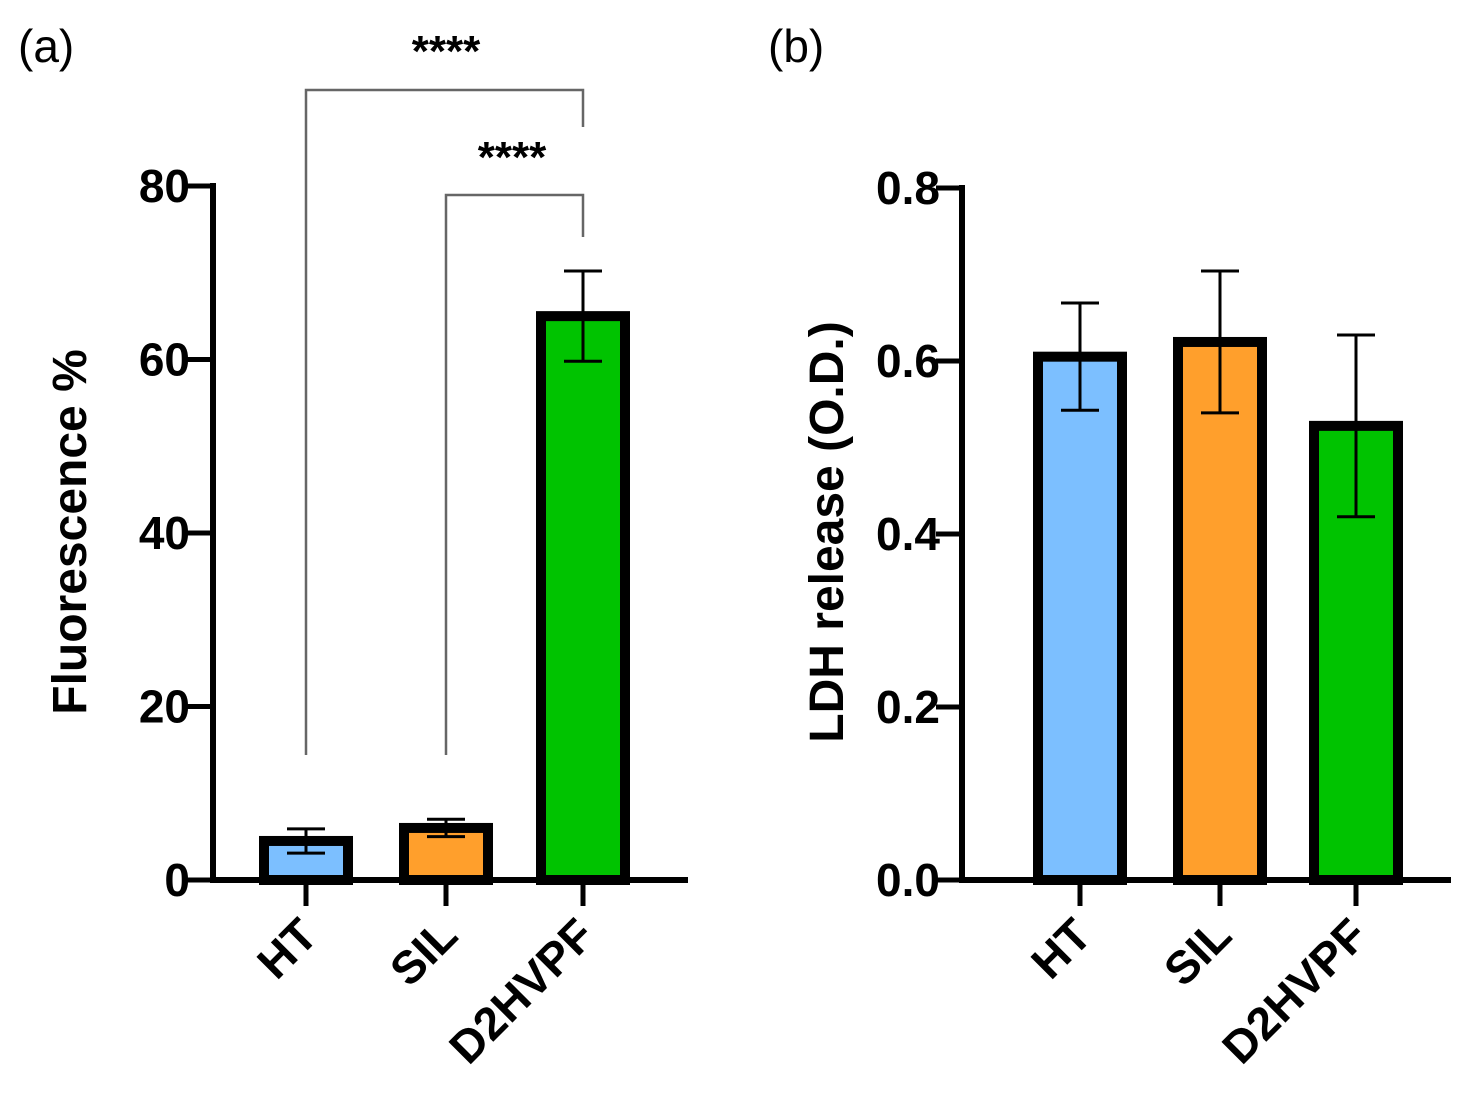 The image size is (1460, 1119). What do you see at coordinates (1080, 618) in the screenshot?
I see `panel-b-bar-ht` at bounding box center [1080, 618].